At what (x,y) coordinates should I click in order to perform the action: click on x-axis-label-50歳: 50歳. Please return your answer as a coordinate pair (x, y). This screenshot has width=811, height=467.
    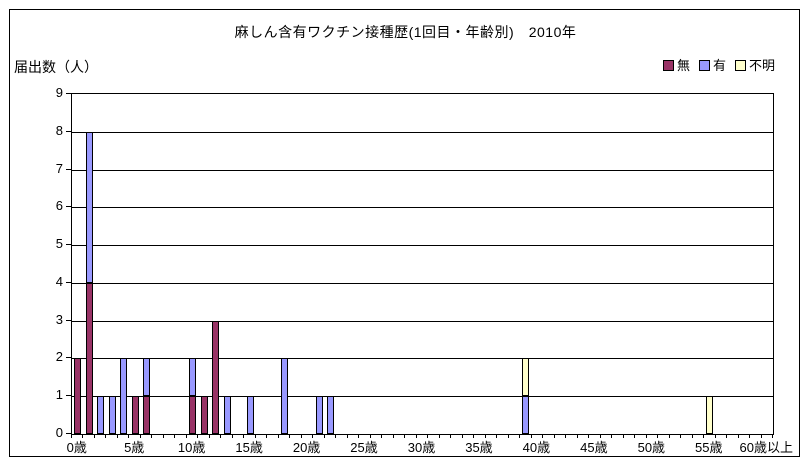
    Looking at the image, I should click on (651, 447).